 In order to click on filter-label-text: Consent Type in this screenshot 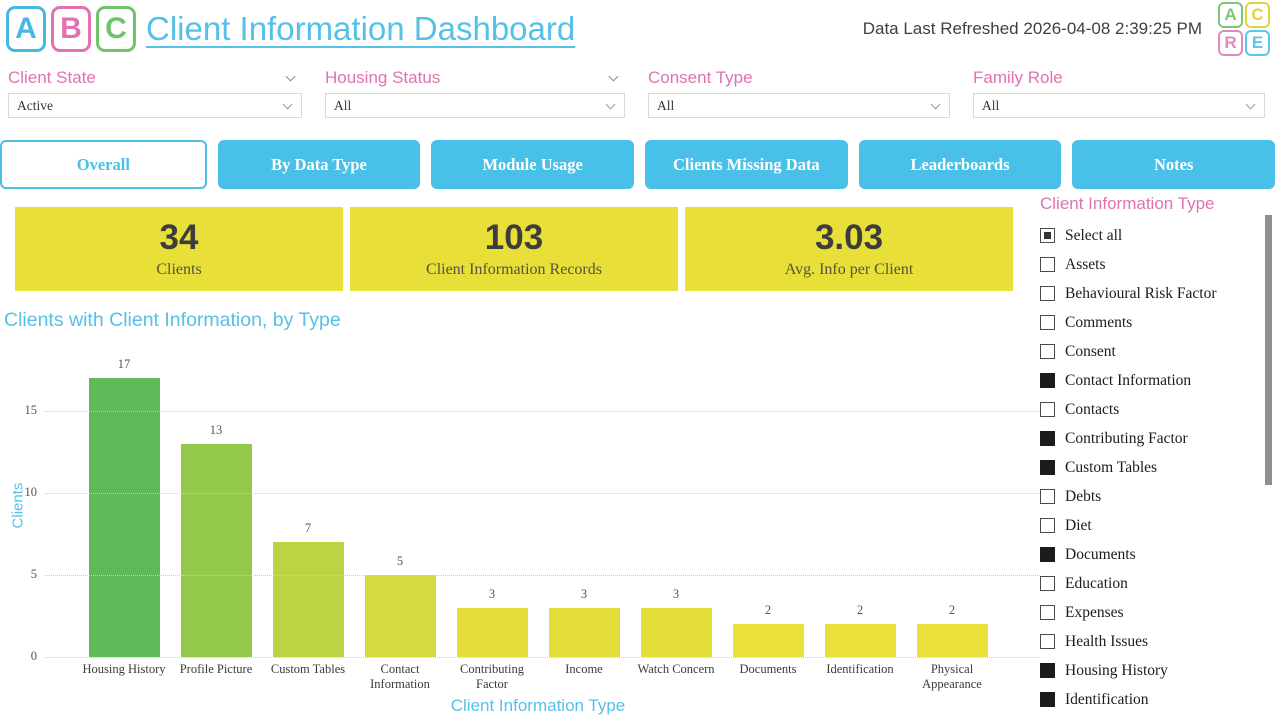, I will do `click(700, 77)`.